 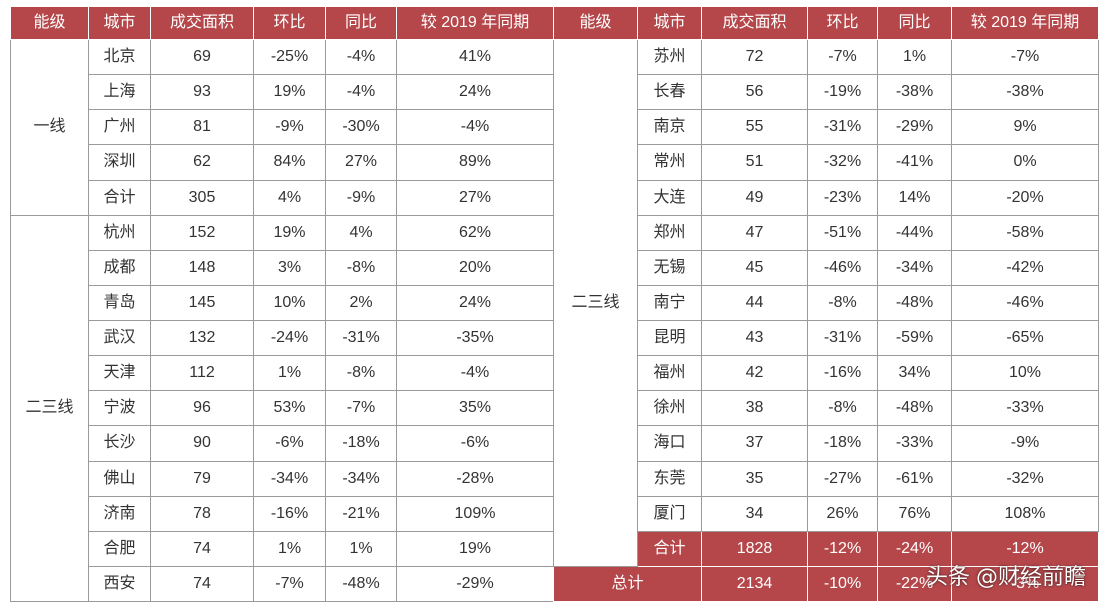 What do you see at coordinates (119, 127) in the screenshot?
I see `city-cell: 广州` at bounding box center [119, 127].